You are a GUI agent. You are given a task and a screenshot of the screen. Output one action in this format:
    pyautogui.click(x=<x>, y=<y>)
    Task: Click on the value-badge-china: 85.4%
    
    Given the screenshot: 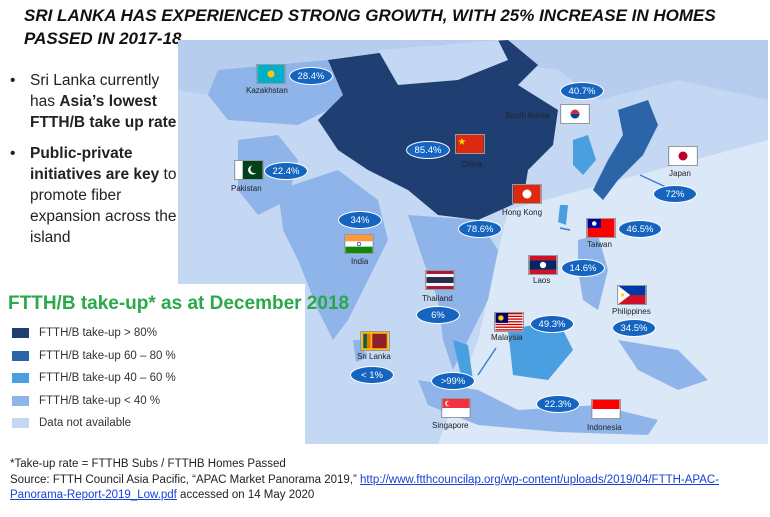 What is the action you would take?
    pyautogui.click(x=428, y=150)
    